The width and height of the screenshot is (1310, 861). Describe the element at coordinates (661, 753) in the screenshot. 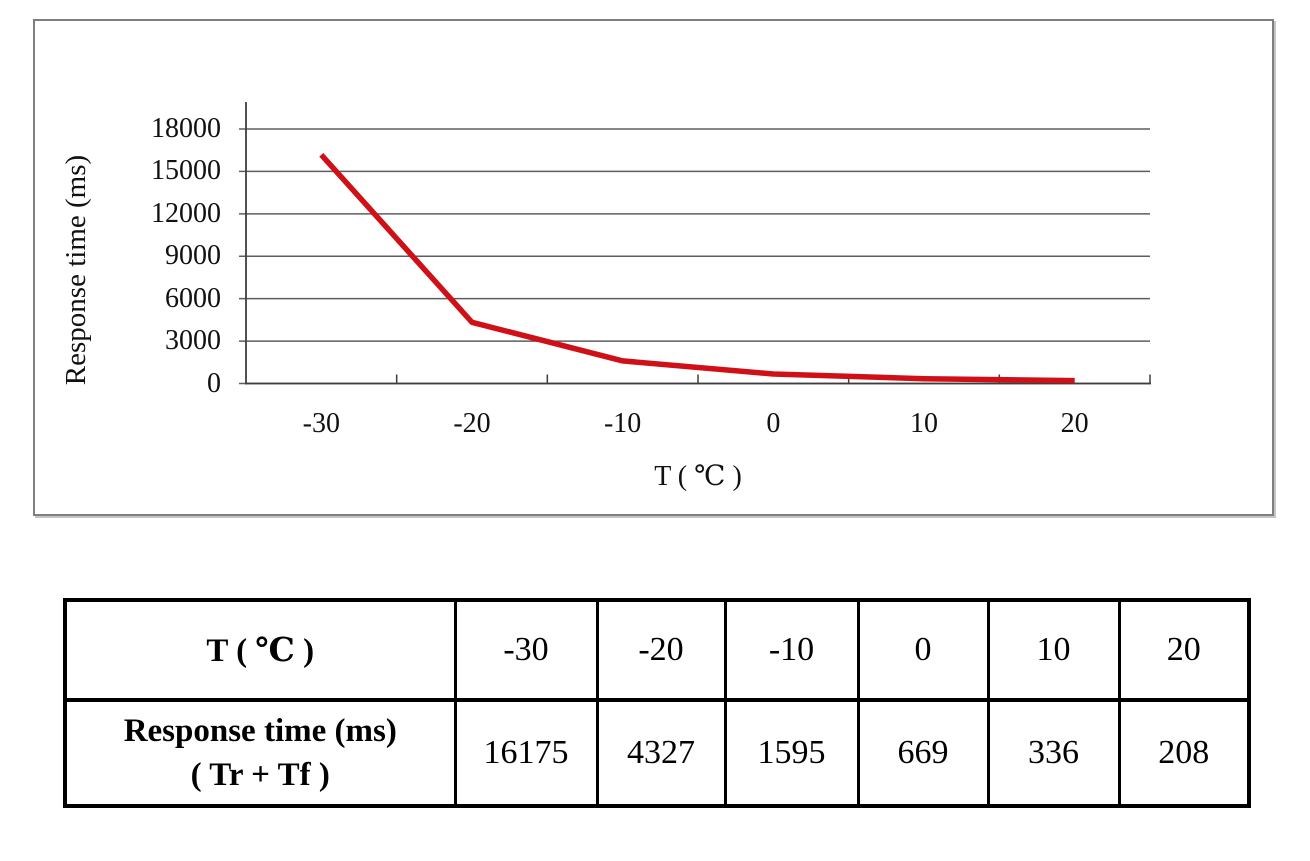

I see `table-response-time-cell: 4327` at that location.